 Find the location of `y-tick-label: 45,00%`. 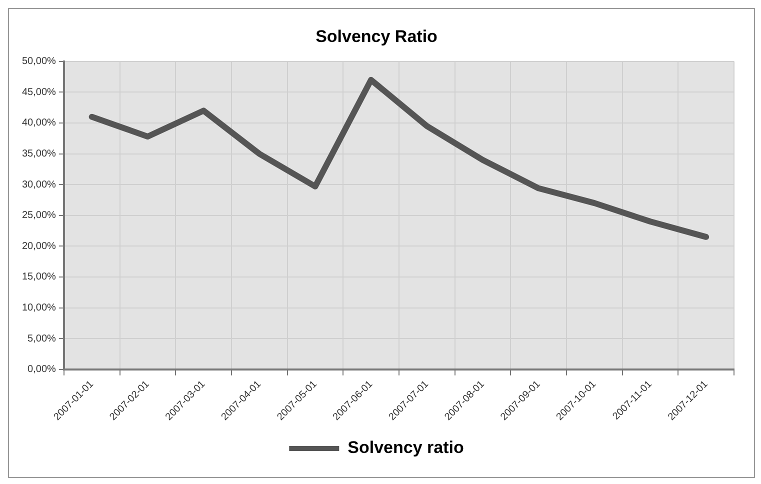

y-tick-label: 45,00% is located at coordinates (39, 92).